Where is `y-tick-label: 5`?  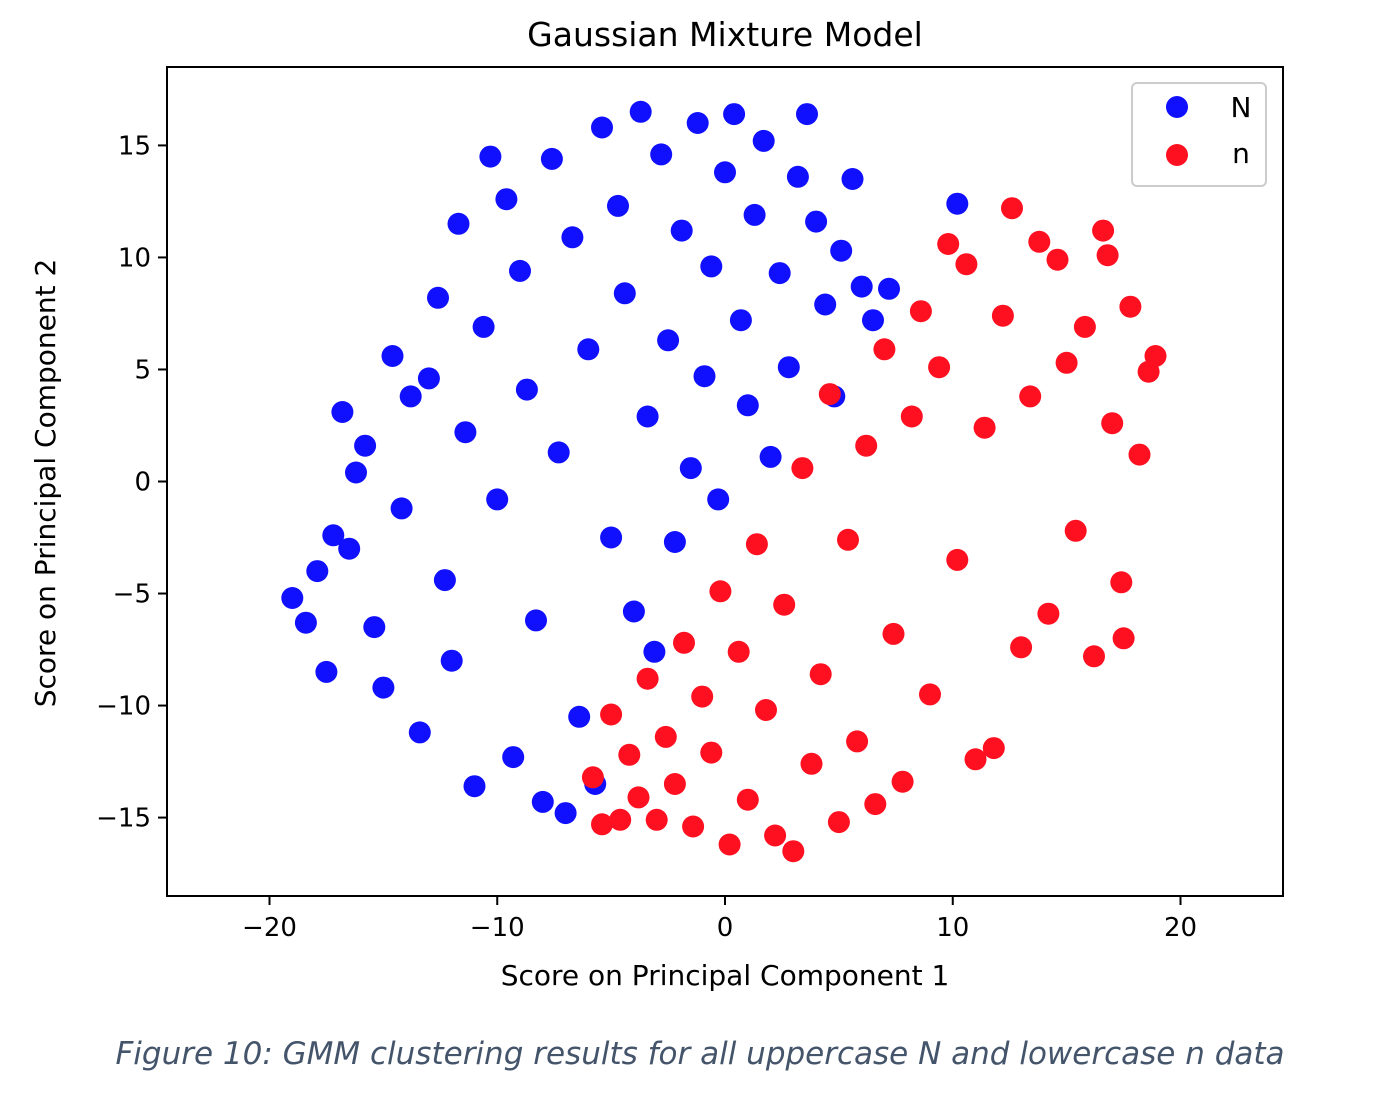
y-tick-label: 5 is located at coordinates (142, 370).